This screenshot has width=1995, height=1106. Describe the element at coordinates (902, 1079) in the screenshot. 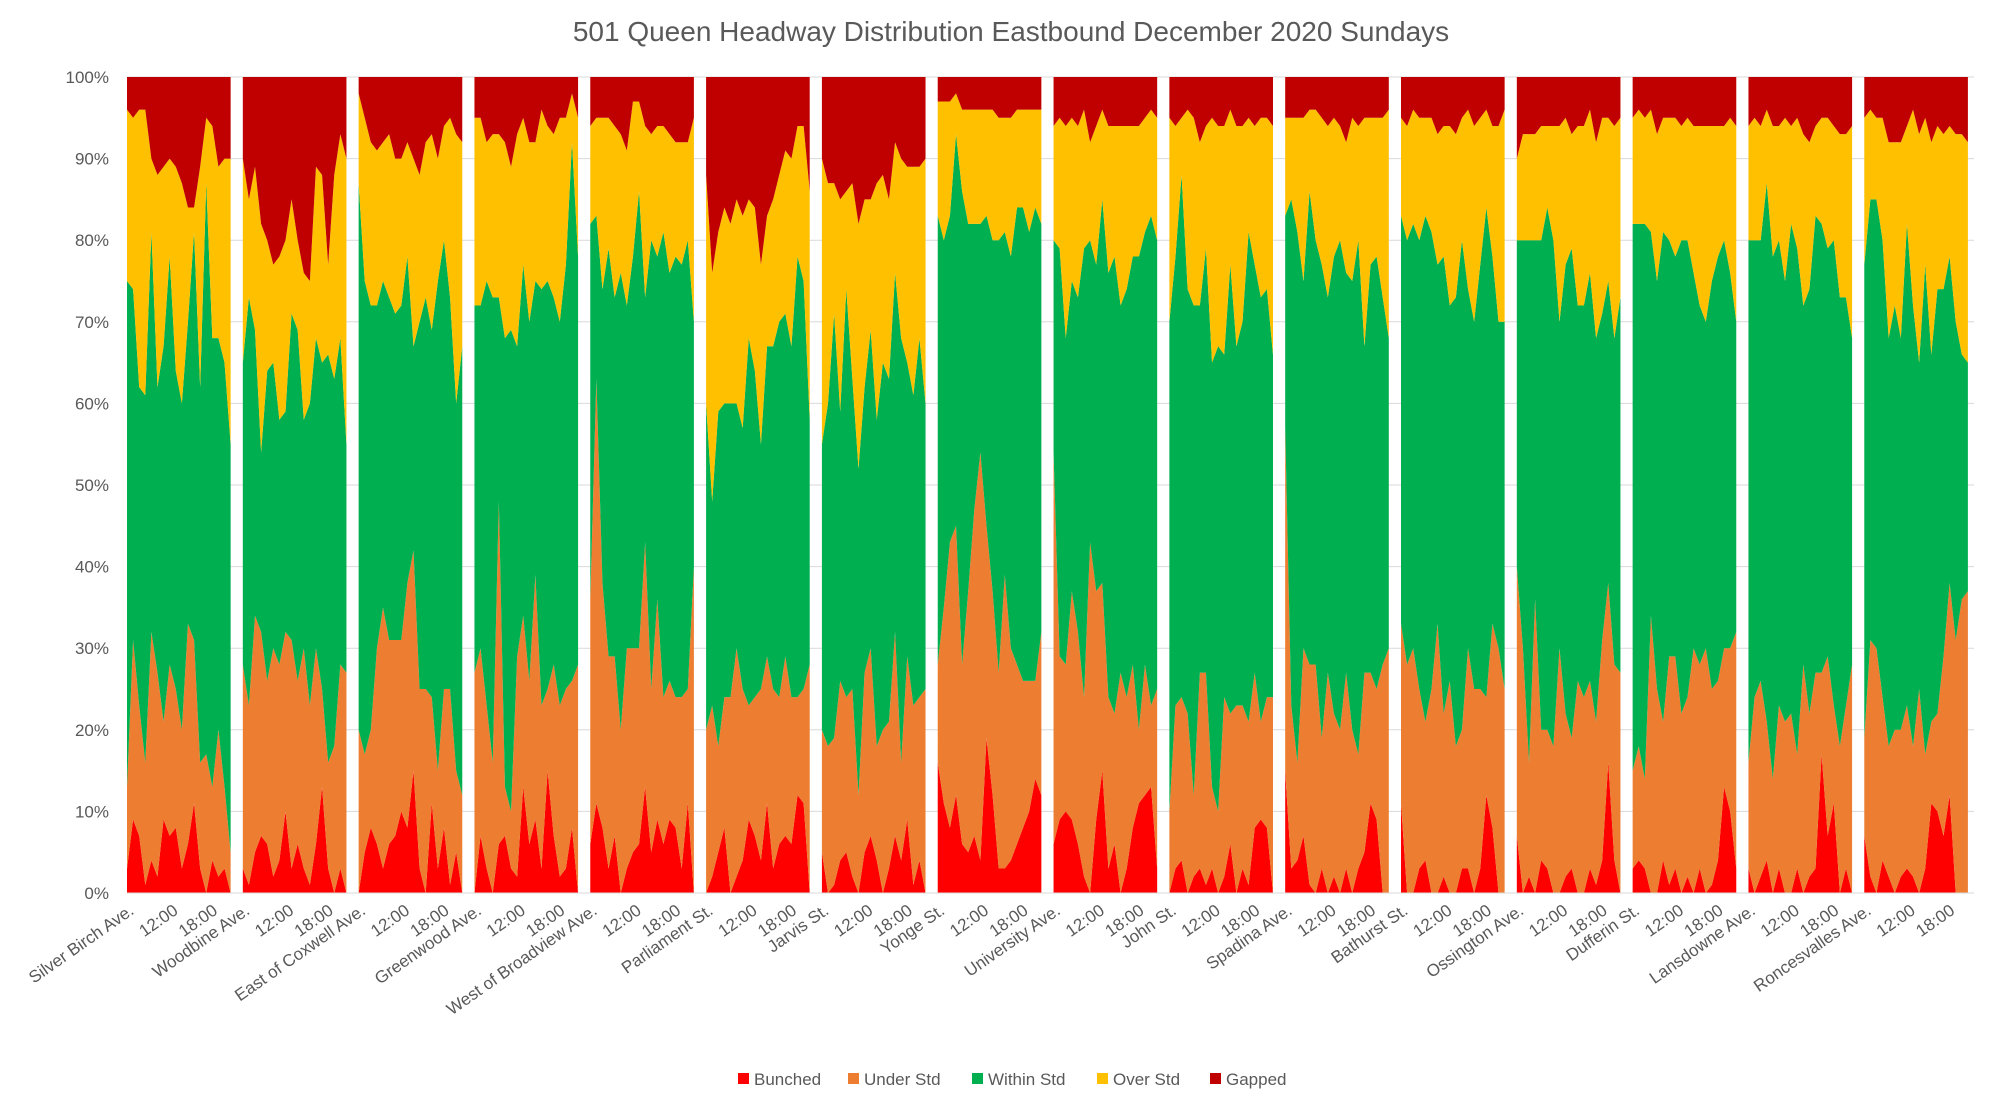

I see `legend-label: Under Std` at that location.